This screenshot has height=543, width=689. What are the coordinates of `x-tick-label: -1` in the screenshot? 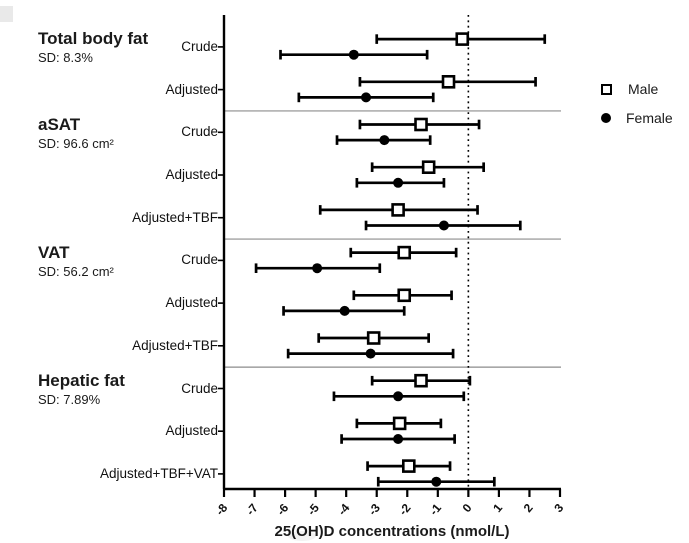 It's located at (436, 509).